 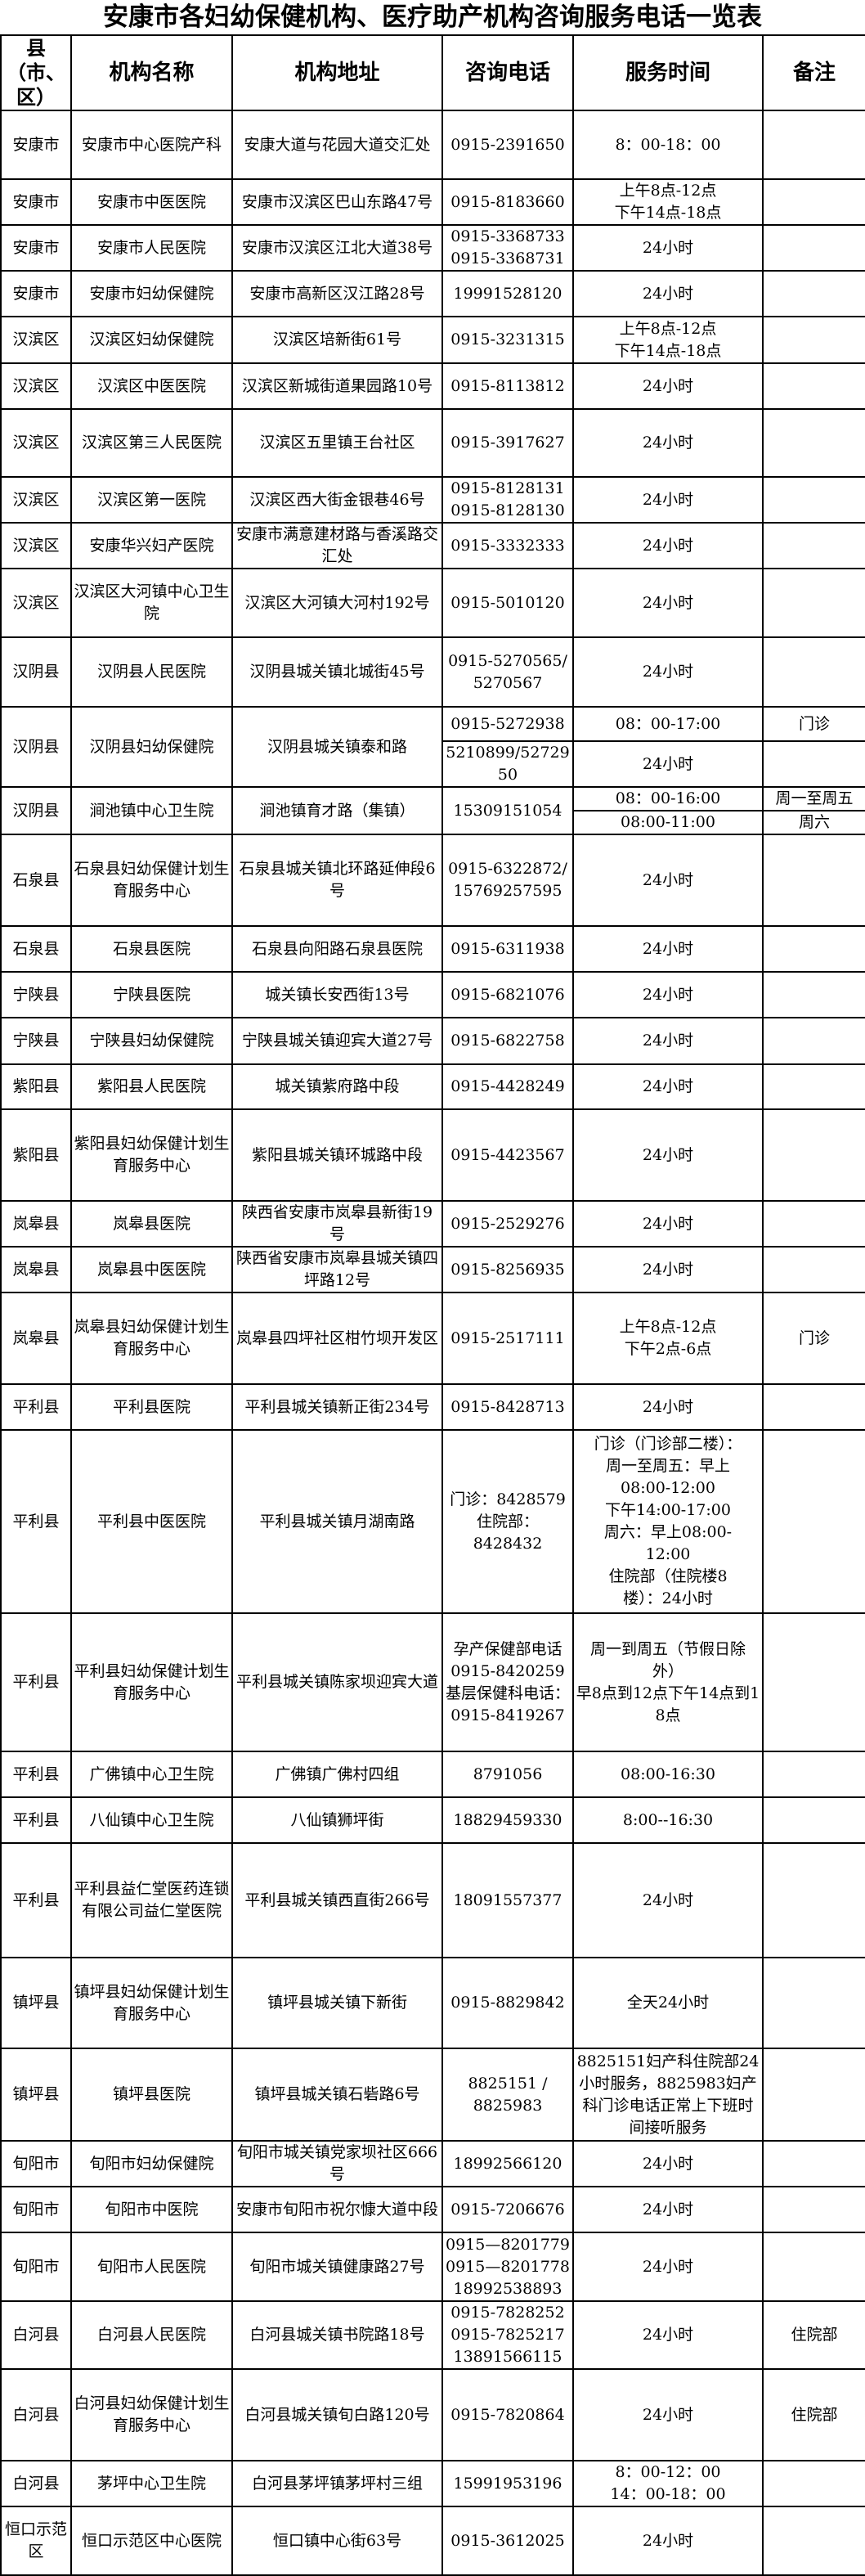 I want to click on cell-address: 平利县城关镇新正街234号, so click(x=337, y=1407).